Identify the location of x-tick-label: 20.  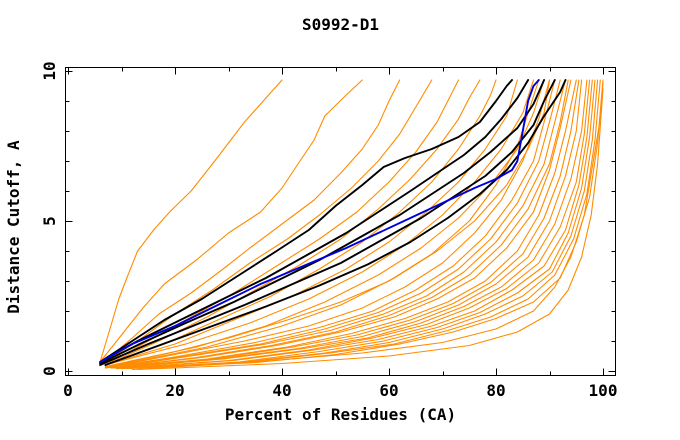
(174, 390).